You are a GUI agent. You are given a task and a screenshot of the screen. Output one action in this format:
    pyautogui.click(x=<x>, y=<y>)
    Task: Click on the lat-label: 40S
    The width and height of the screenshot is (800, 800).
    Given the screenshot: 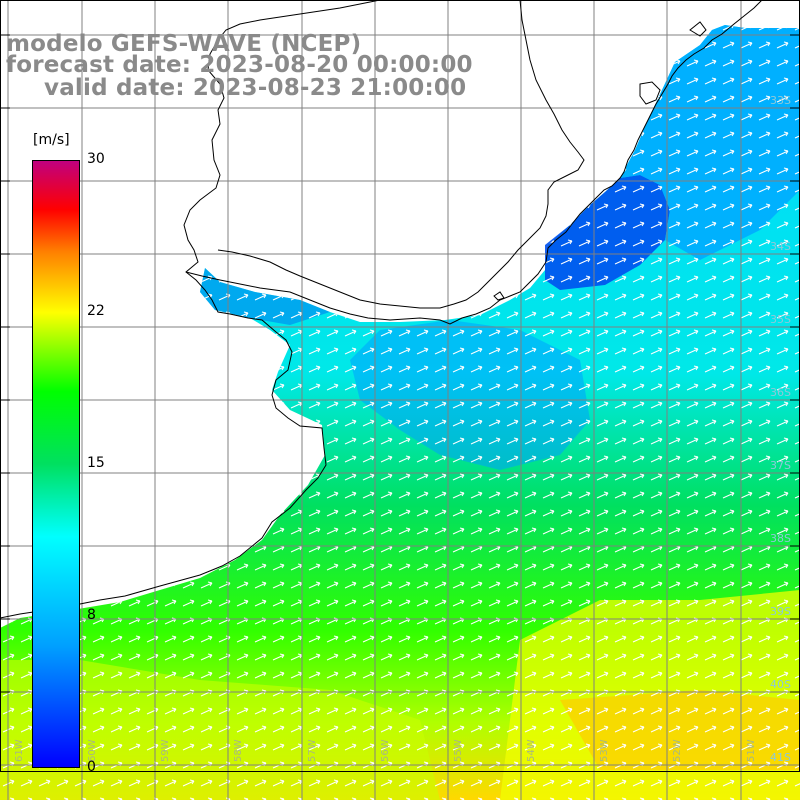 What is the action you would take?
    pyautogui.click(x=780, y=684)
    